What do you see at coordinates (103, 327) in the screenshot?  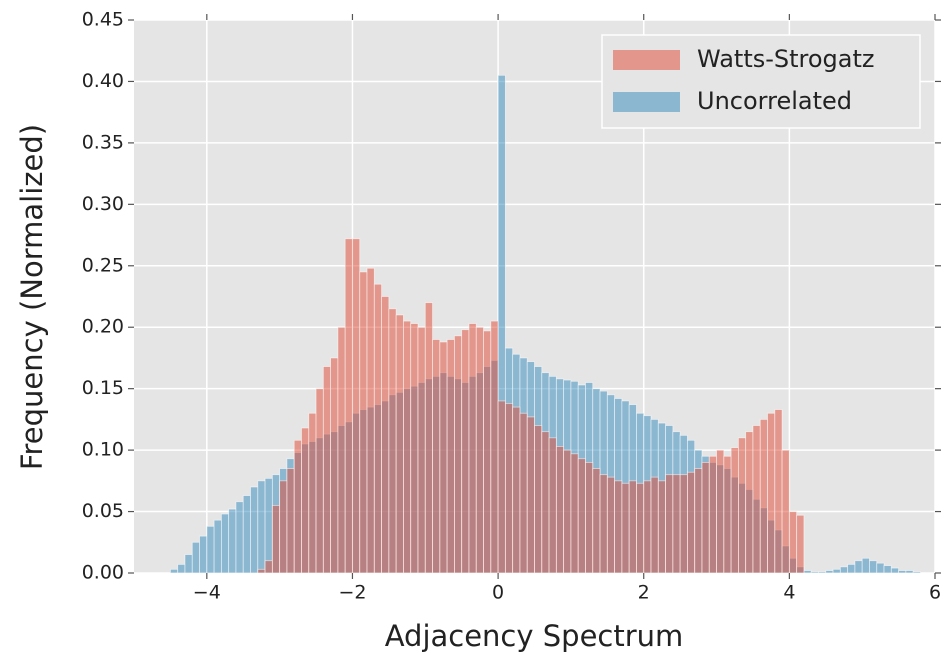 I see `y-tick-label: 0.20` at bounding box center [103, 327].